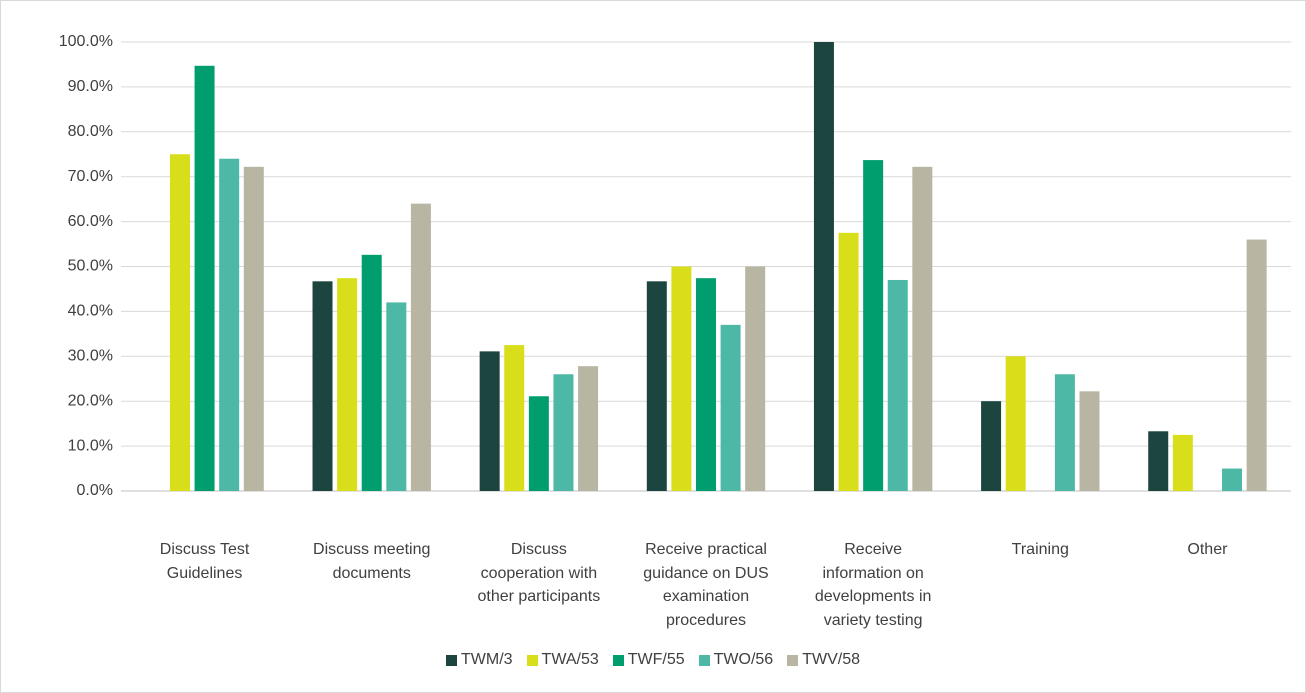  I want to click on legend-item: TWM/3, so click(479, 660).